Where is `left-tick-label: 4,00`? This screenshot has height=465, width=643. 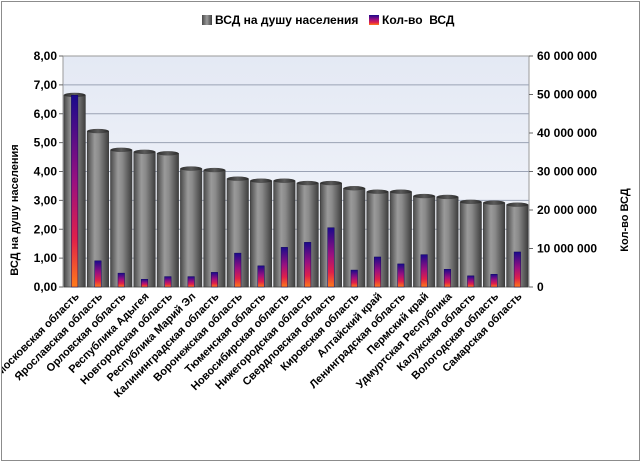
left-tick-label: 4,00 is located at coordinates (46, 172).